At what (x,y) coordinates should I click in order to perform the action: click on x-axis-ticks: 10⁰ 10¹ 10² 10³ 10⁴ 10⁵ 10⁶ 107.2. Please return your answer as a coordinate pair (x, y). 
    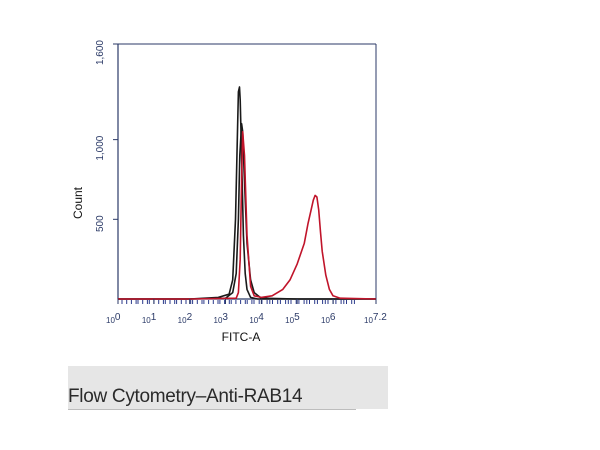
    Looking at the image, I should click on (246, 312).